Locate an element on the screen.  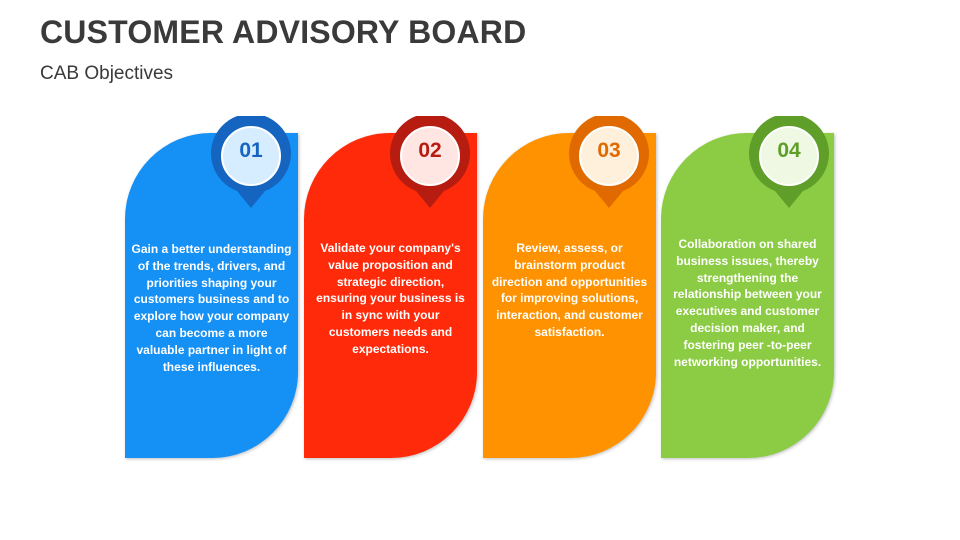
badge-number: 03 is located at coordinates (609, 150).